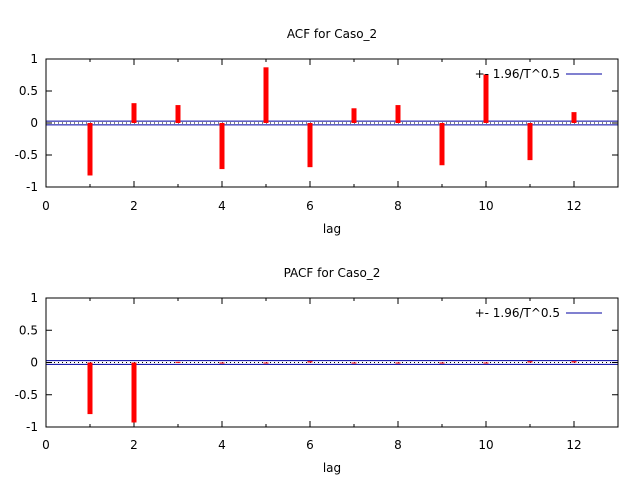  Describe the element at coordinates (332, 34) in the screenshot. I see `chart-title: ACF for Caso_2` at that location.